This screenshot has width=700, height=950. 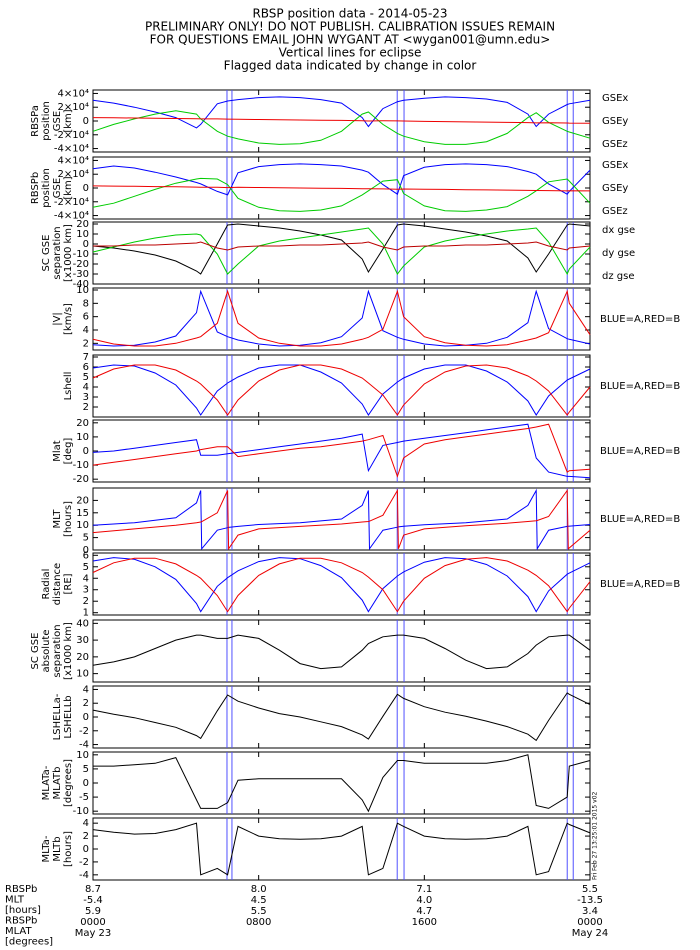 I want to click on y-tick-label: 2, so click(x=86, y=601).